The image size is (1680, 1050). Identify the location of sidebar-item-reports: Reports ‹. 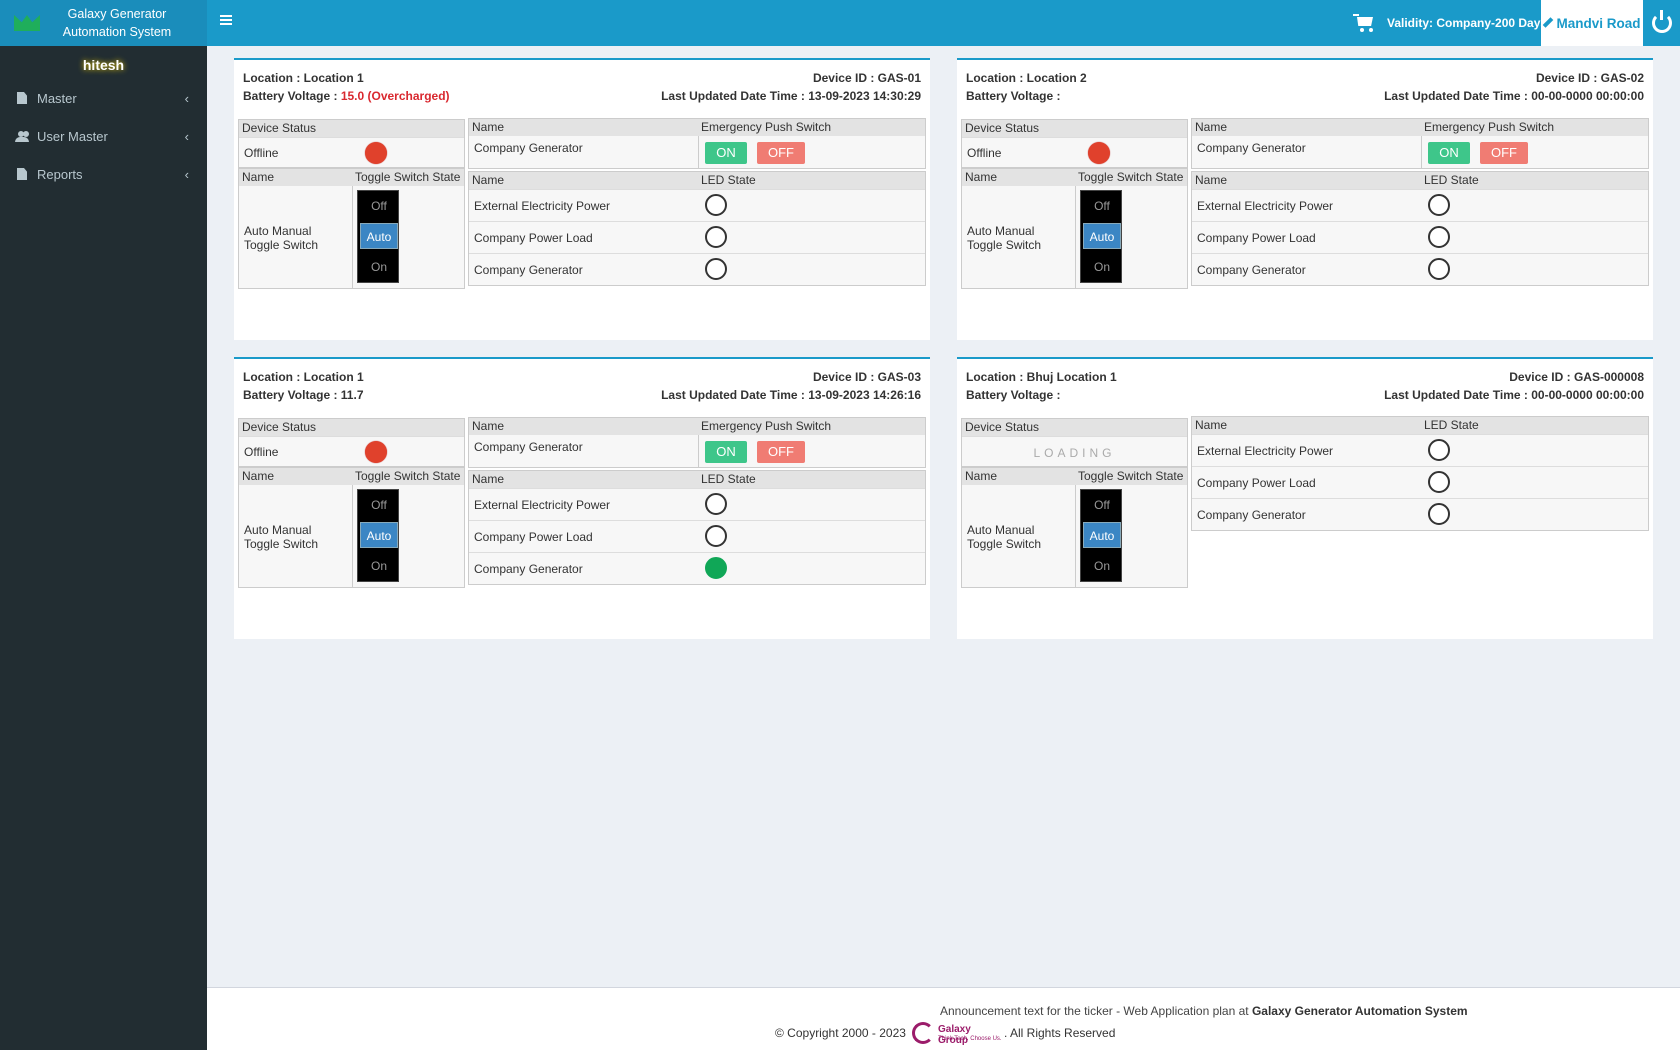
(103, 174).